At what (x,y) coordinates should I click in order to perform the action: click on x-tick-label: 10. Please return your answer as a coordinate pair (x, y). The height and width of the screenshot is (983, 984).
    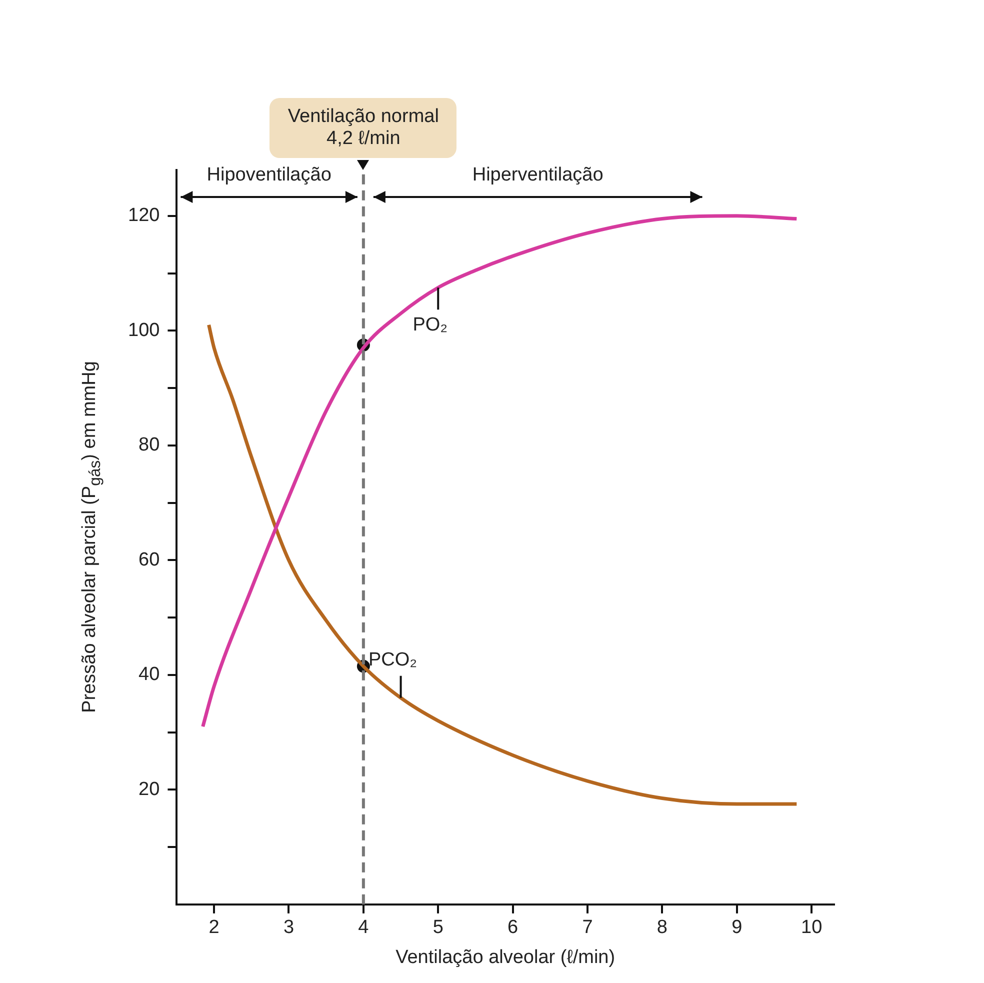
    Looking at the image, I should click on (811, 927).